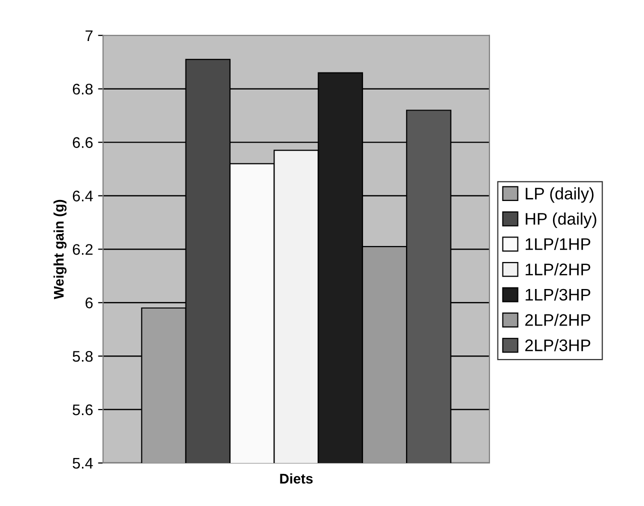 The width and height of the screenshot is (644, 506). What do you see at coordinates (82, 89) in the screenshot?
I see `y-tick-label: 6.8` at bounding box center [82, 89].